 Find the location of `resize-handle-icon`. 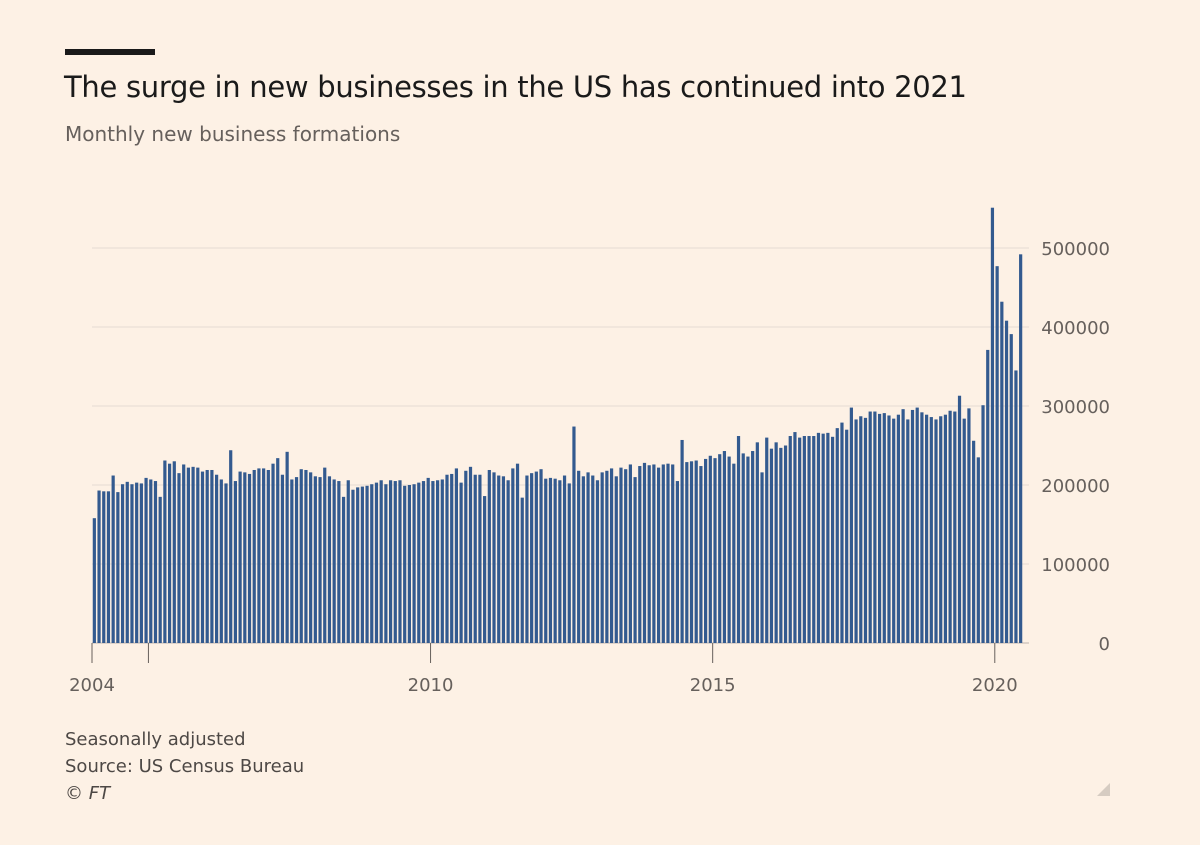

resize-handle-icon is located at coordinates (1103, 789).